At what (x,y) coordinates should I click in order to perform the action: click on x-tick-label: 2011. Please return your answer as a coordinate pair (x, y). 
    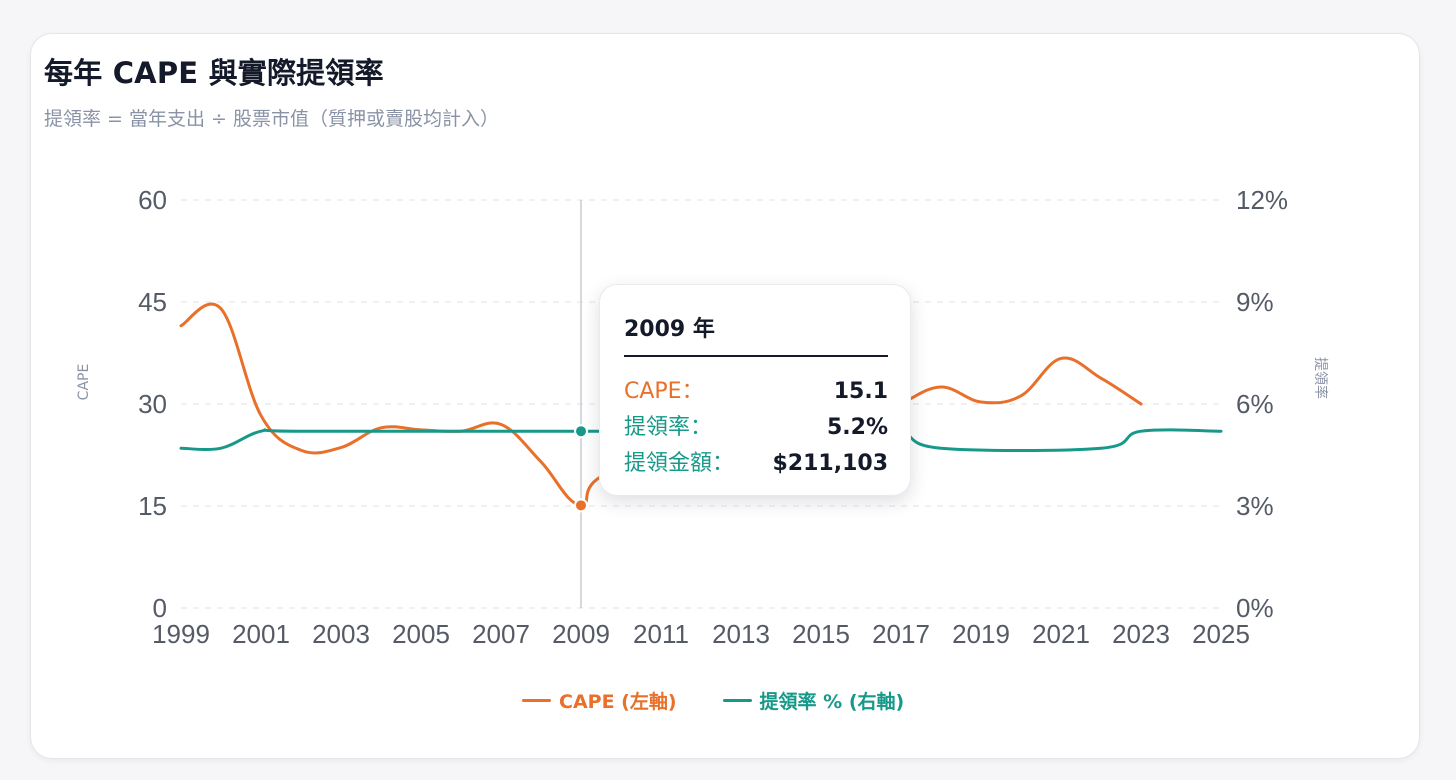
    Looking at the image, I should click on (661, 634).